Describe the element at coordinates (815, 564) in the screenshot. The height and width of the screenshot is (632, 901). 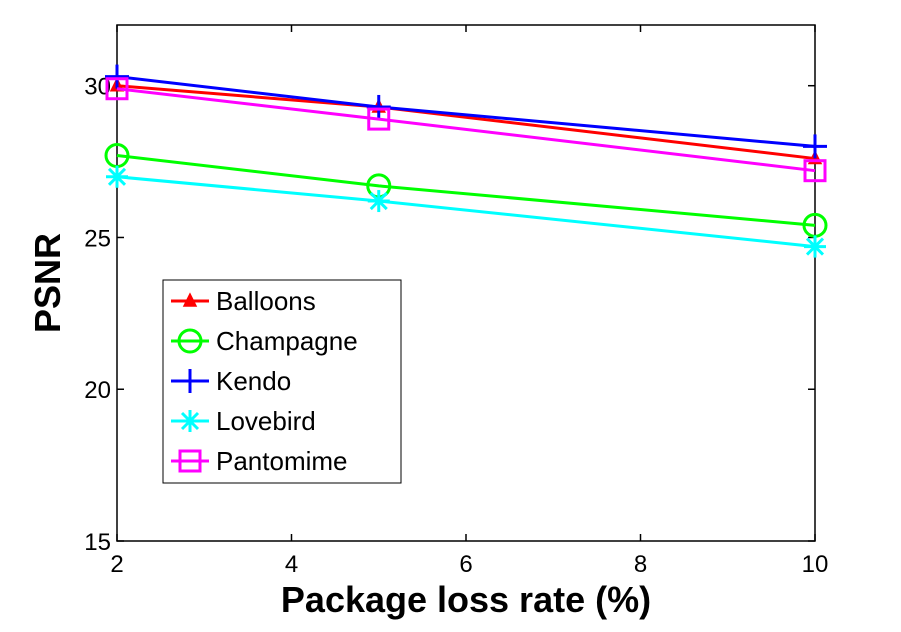
I see `x-tick-label: 10` at that location.